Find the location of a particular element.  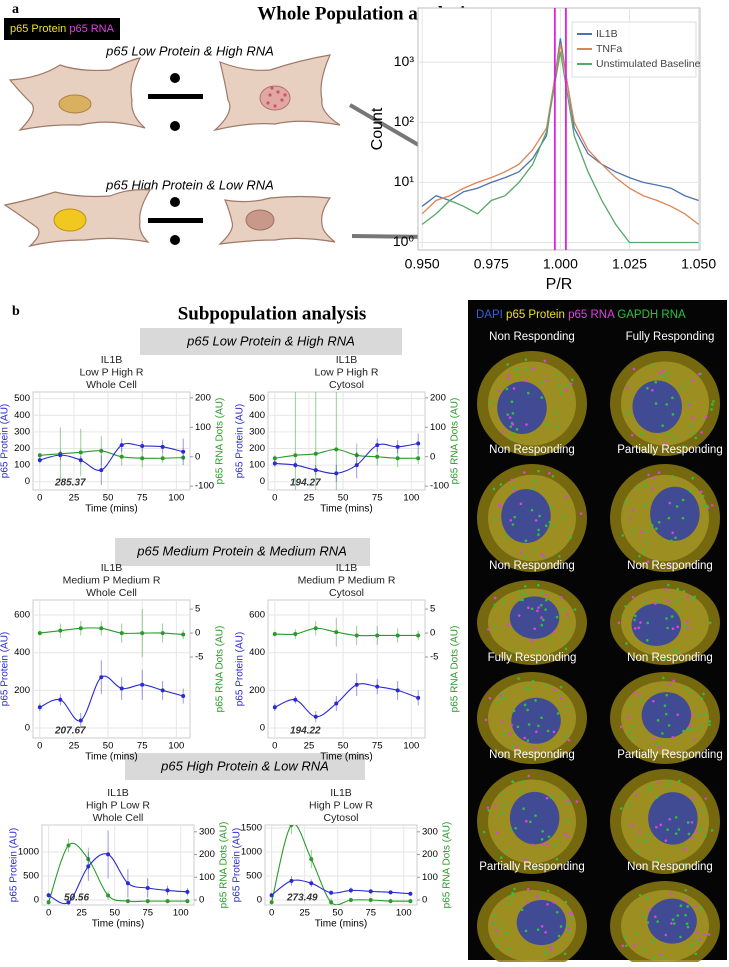

x-tick-label: 100 is located at coordinates (411, 746).